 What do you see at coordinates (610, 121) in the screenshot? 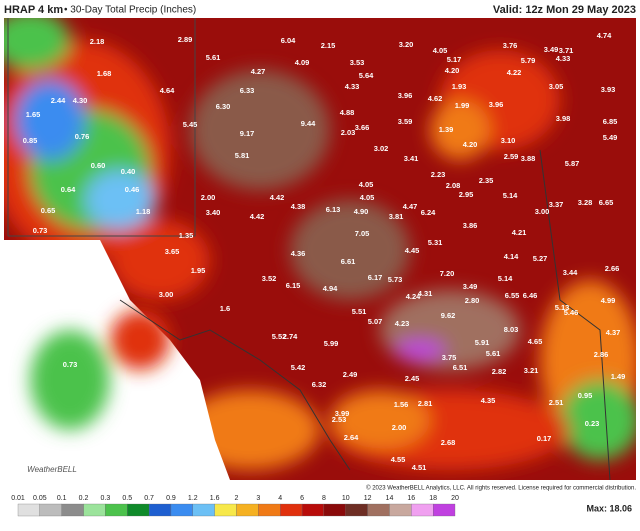
I see `precip-label: 6.85` at bounding box center [610, 121].